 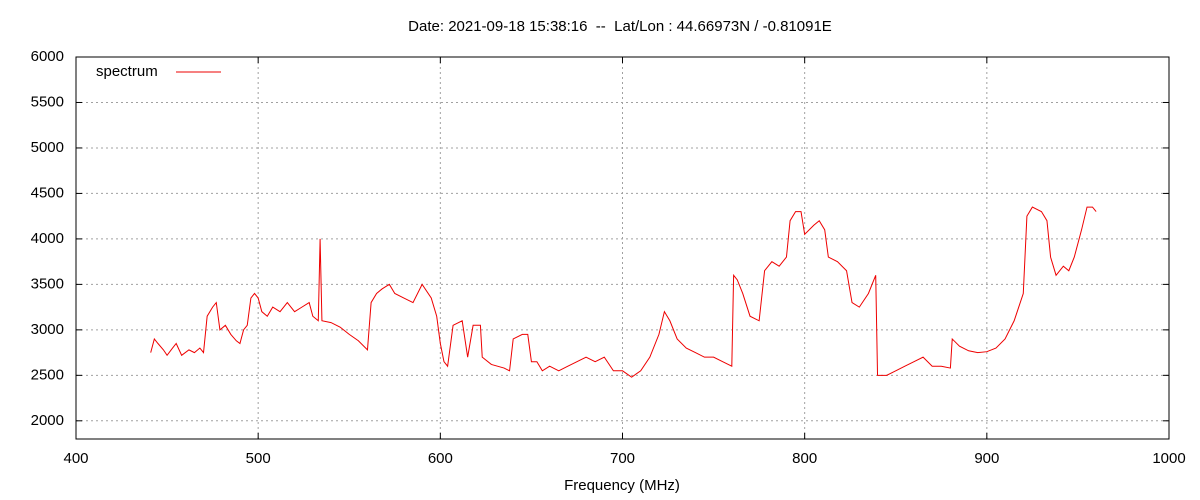 What do you see at coordinates (804, 458) in the screenshot?
I see `x-tick-label: 800` at bounding box center [804, 458].